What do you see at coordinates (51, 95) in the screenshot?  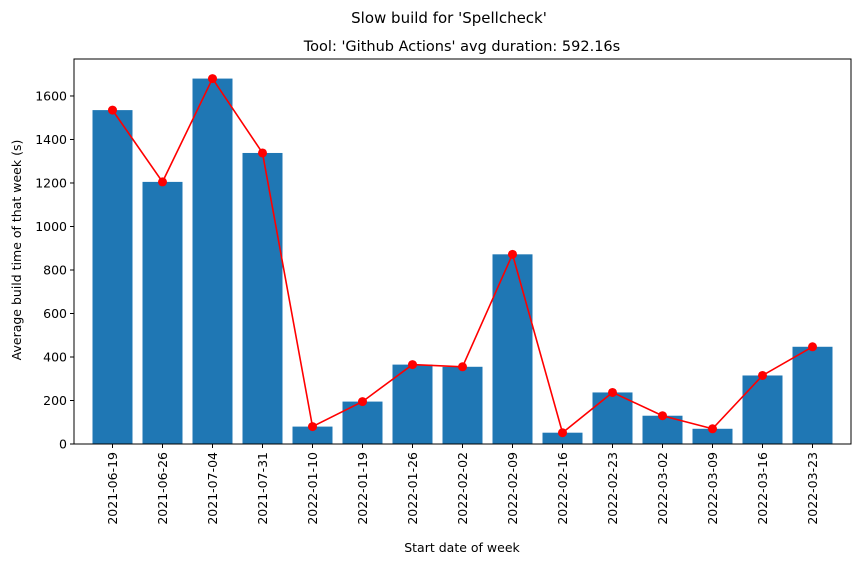 I see `y-tick-label: 1600` at bounding box center [51, 95].